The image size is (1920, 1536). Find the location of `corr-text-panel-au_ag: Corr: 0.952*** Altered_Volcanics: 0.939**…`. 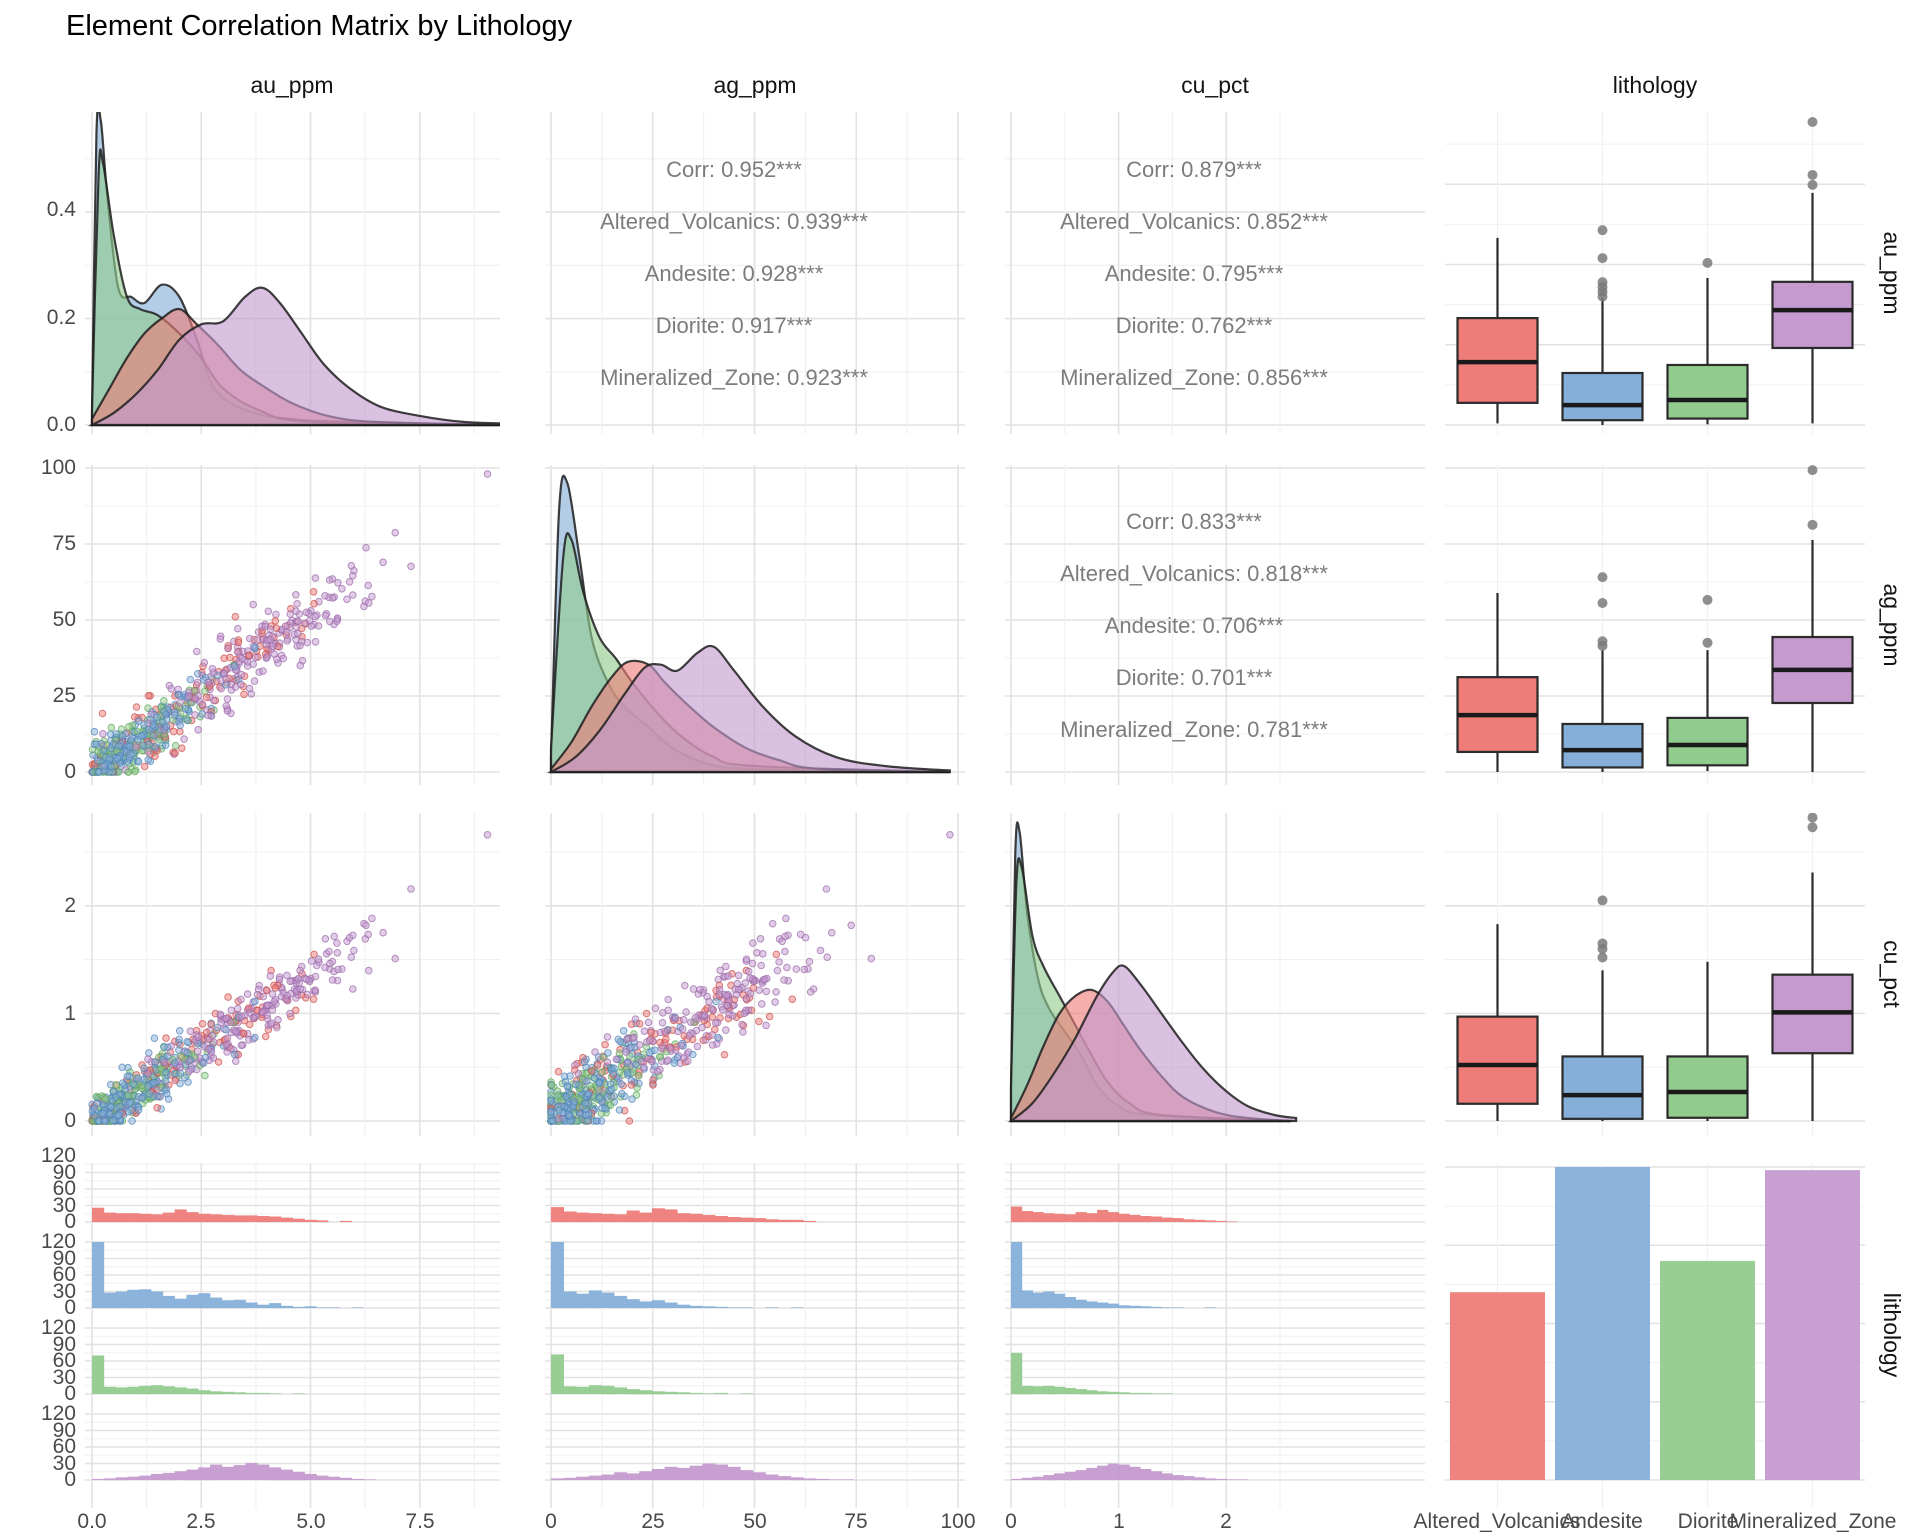

corr-text-panel-au_ag: Corr: 0.952*** Altered_Volcanics: 0.939**… is located at coordinates (755, 273).